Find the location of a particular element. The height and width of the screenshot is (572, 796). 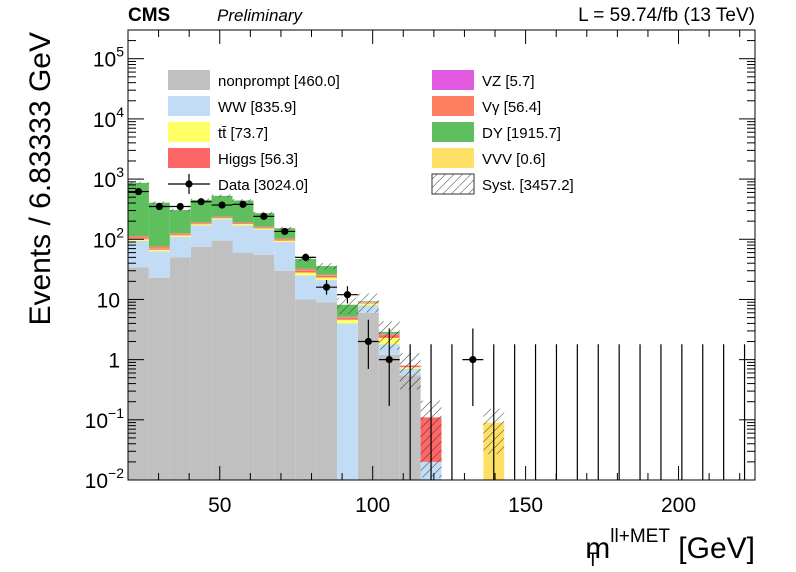

y-tick-label: 1 is located at coordinates (114, 361).